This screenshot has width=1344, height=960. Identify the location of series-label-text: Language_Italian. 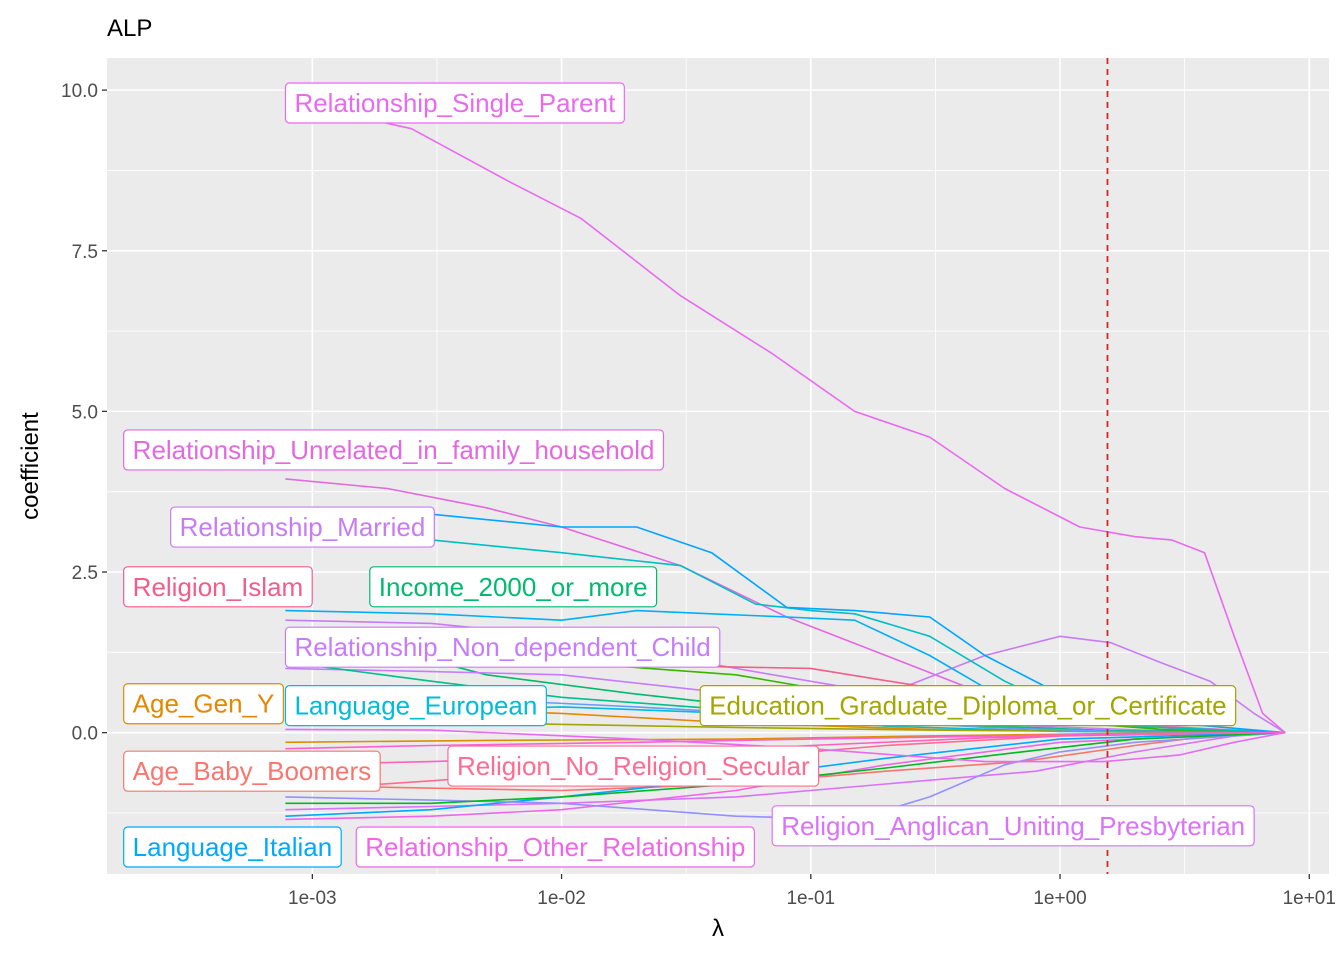
(233, 847).